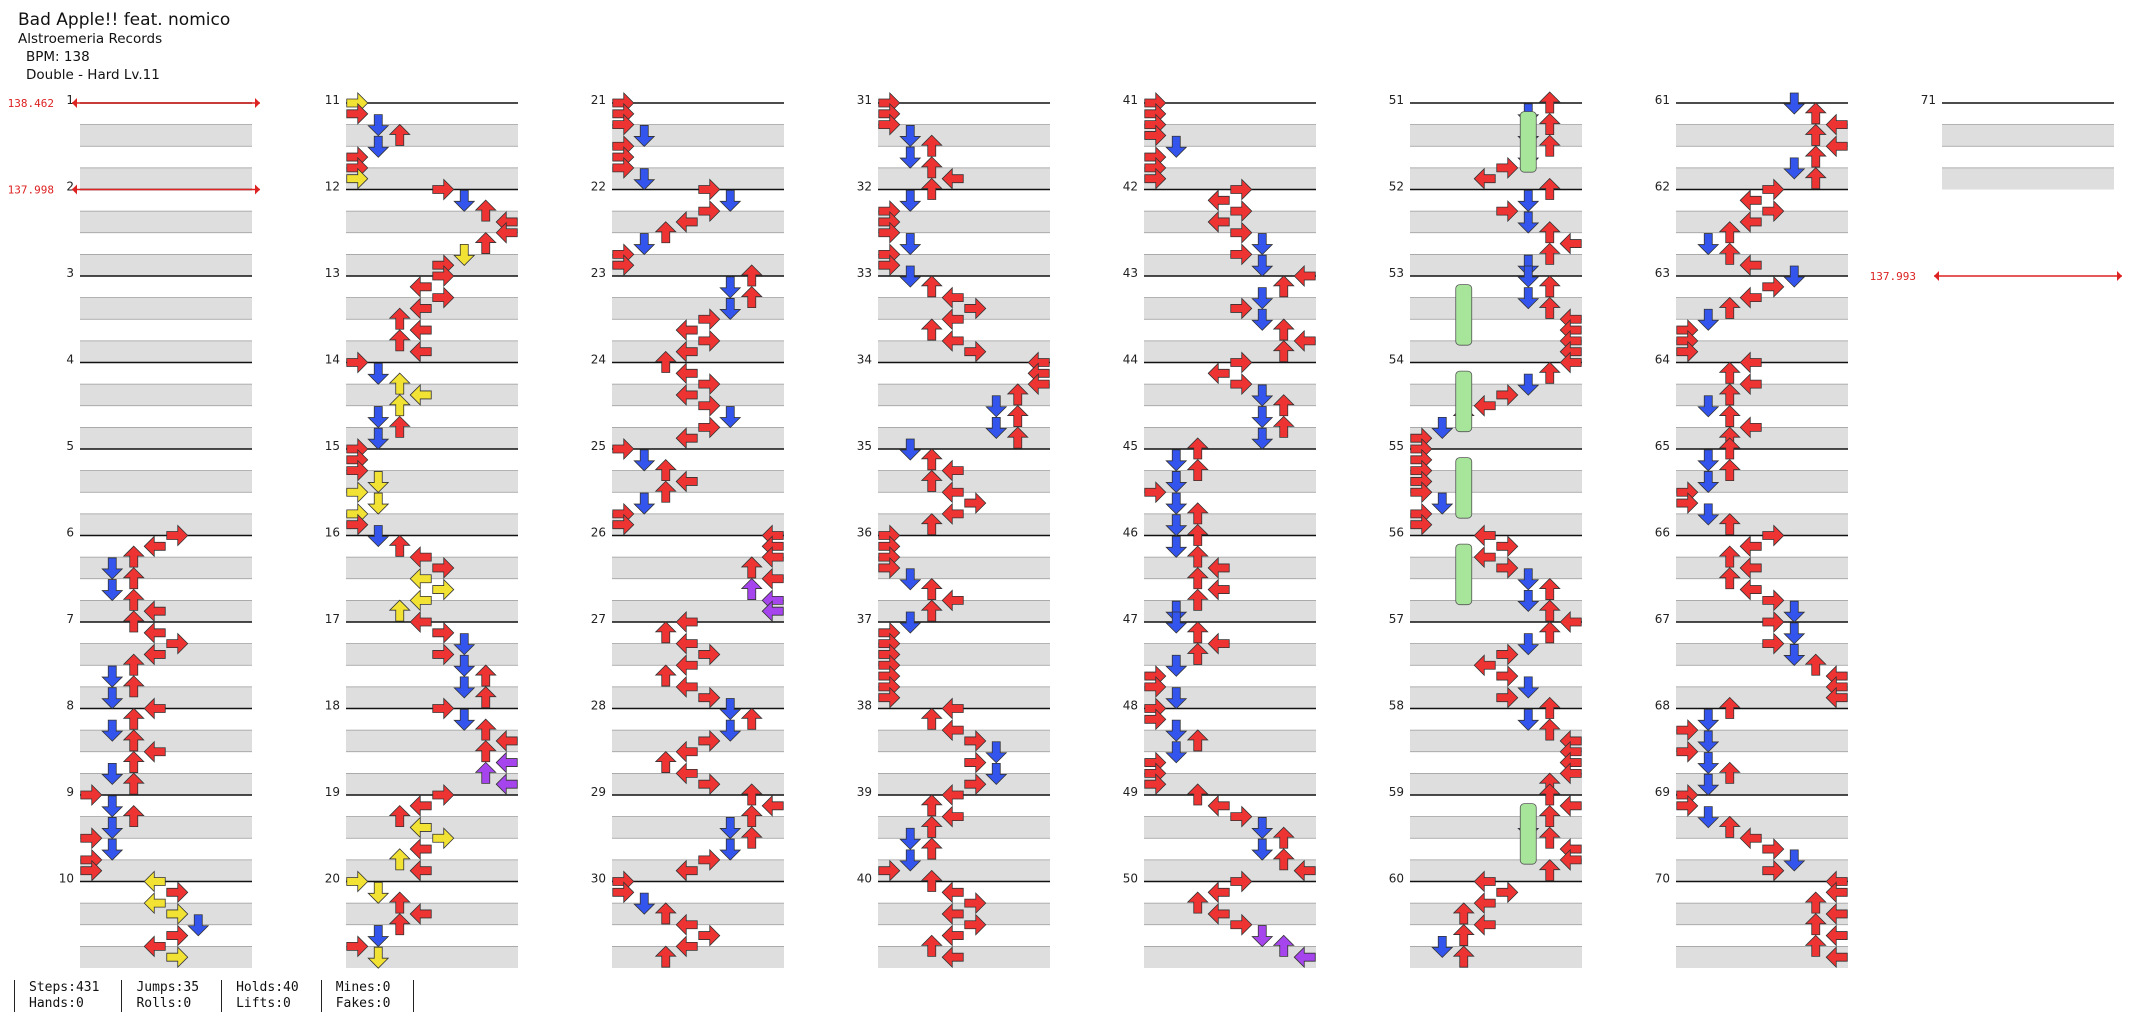 Image resolution: width=2145 pixels, height=1024 pixels. I want to click on measure-62: 62, so click(1751, 228).